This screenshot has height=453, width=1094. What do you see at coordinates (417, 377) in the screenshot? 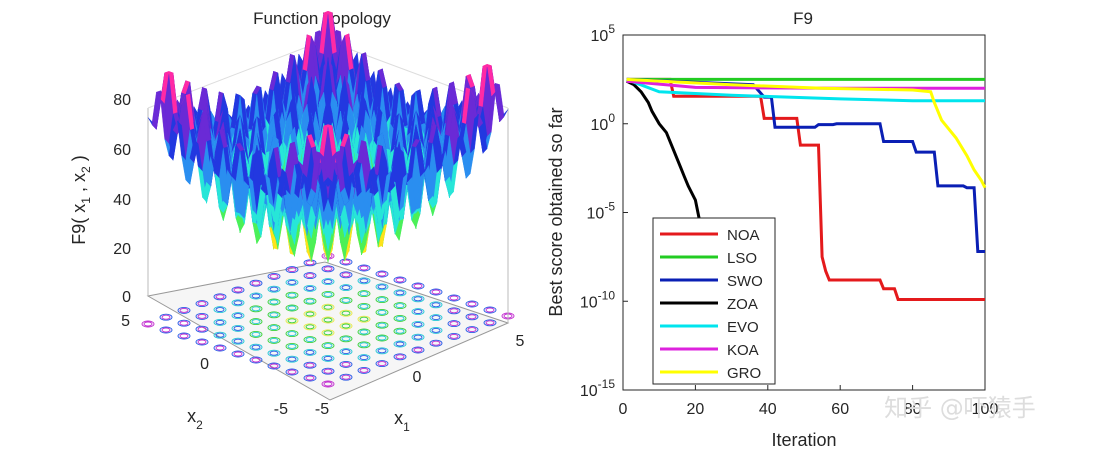
I see `x1-tick: 0` at bounding box center [417, 377].